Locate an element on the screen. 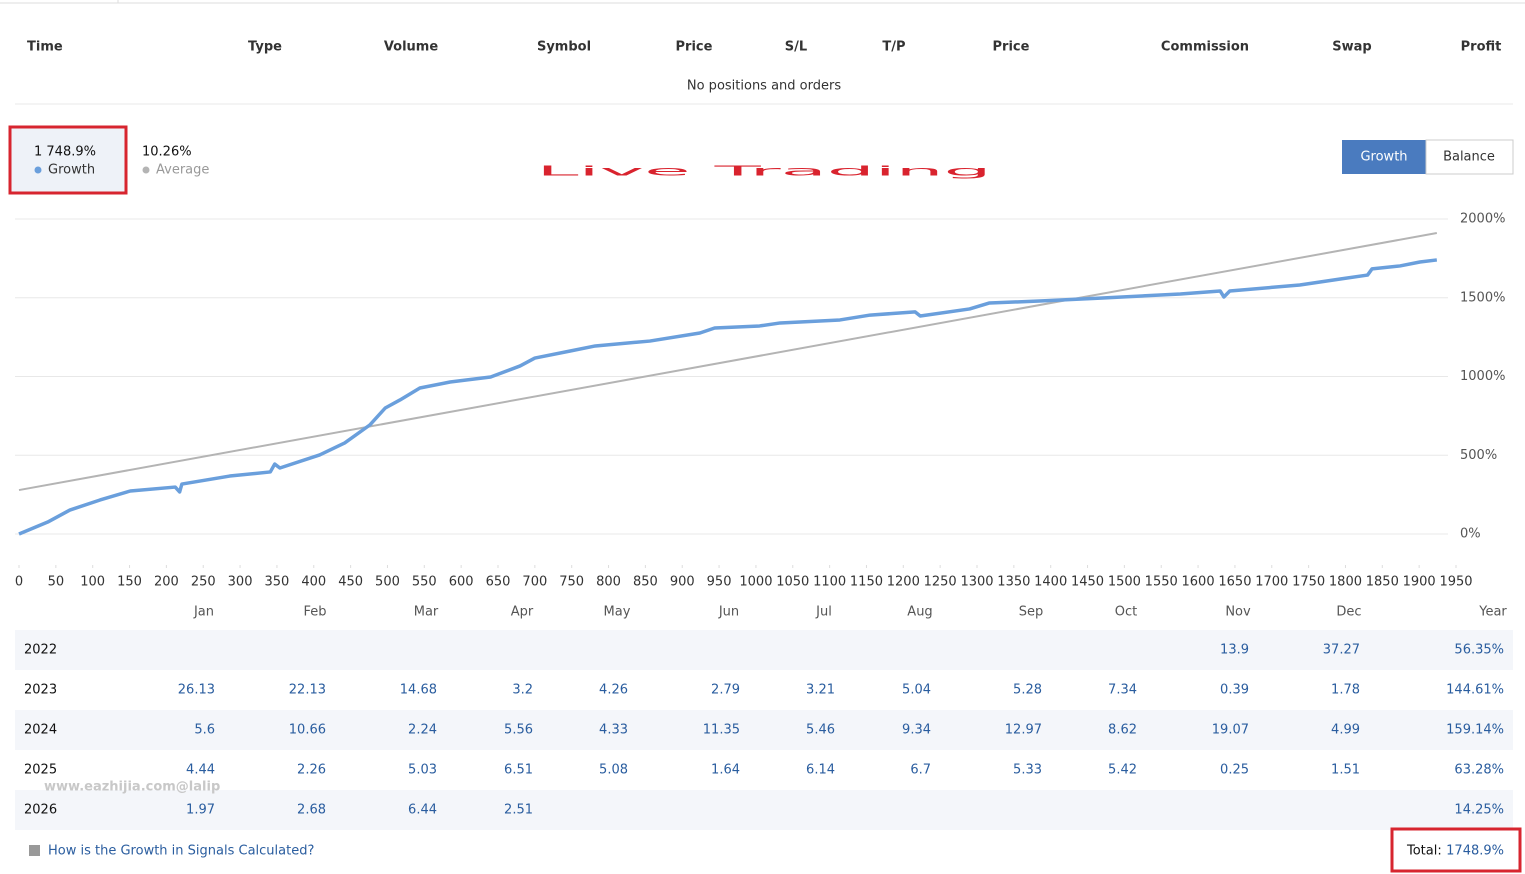 The height and width of the screenshot is (874, 1525). x-tick-label: 400 is located at coordinates (313, 582).